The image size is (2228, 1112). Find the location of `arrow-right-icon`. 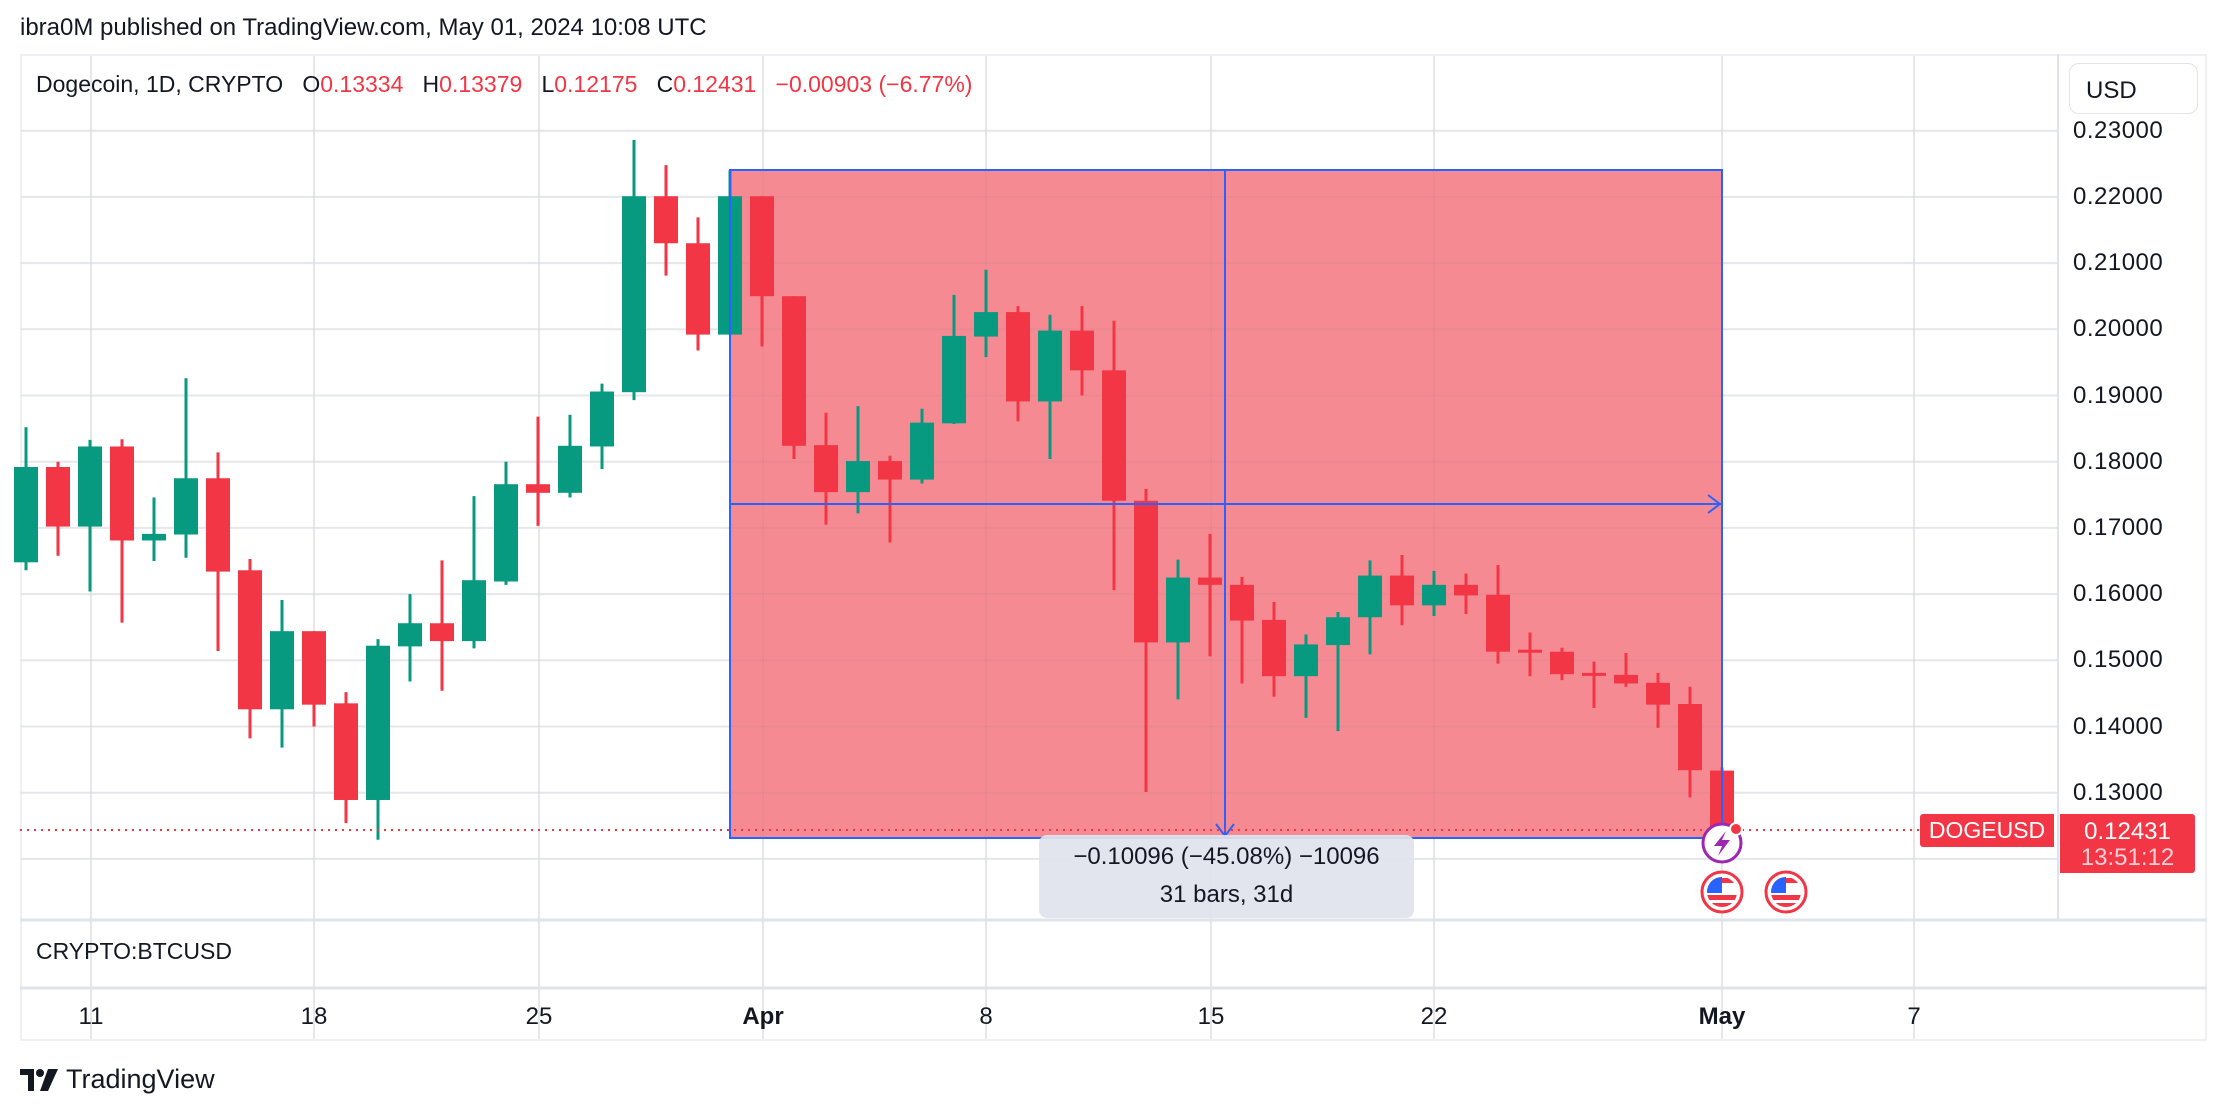

arrow-right-icon is located at coordinates (1714, 504).